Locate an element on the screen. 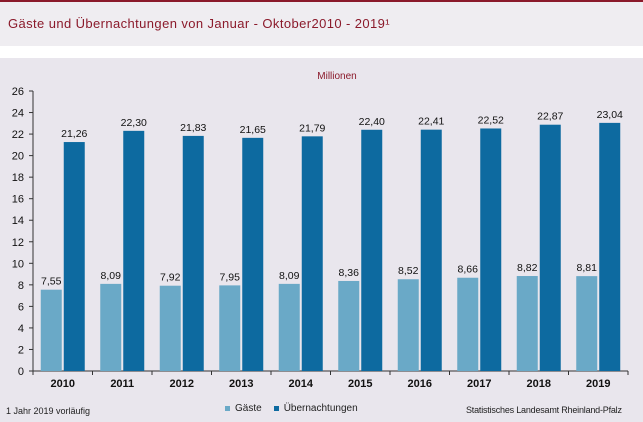 The height and width of the screenshot is (422, 643). y-tick-label: 22 is located at coordinates (18, 135).